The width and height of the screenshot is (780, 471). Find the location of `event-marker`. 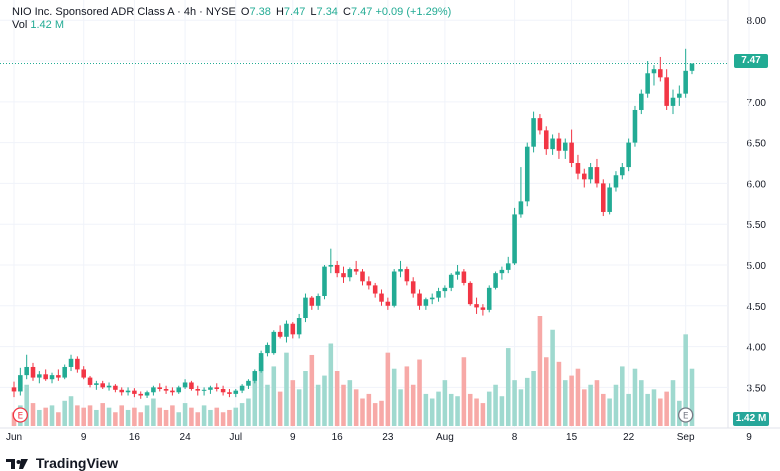

event-marker is located at coordinates (20, 415).